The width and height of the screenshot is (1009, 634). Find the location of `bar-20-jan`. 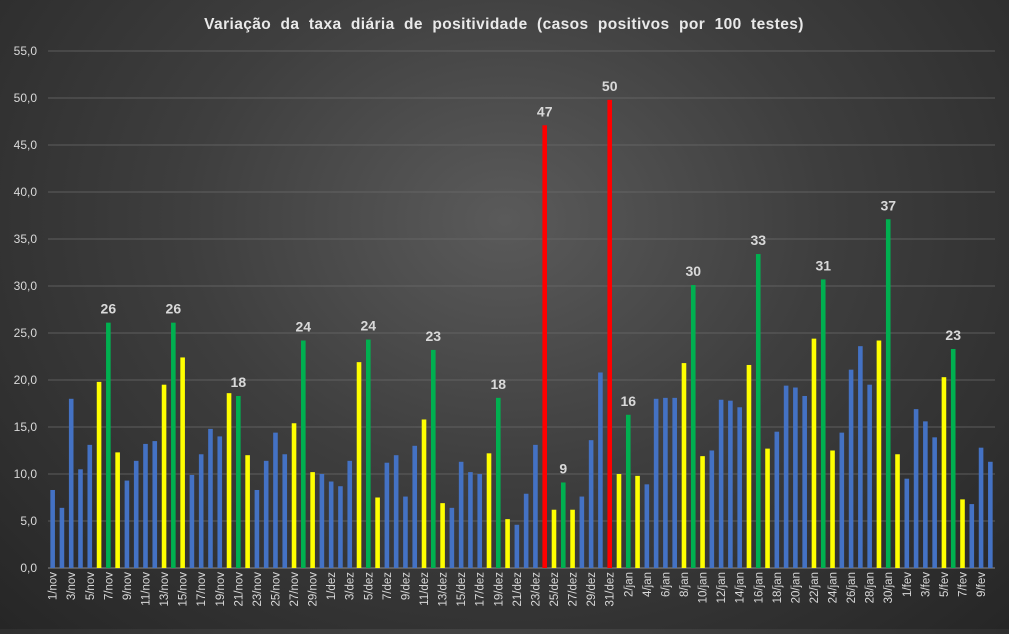

bar-20-jan is located at coordinates (795, 477).